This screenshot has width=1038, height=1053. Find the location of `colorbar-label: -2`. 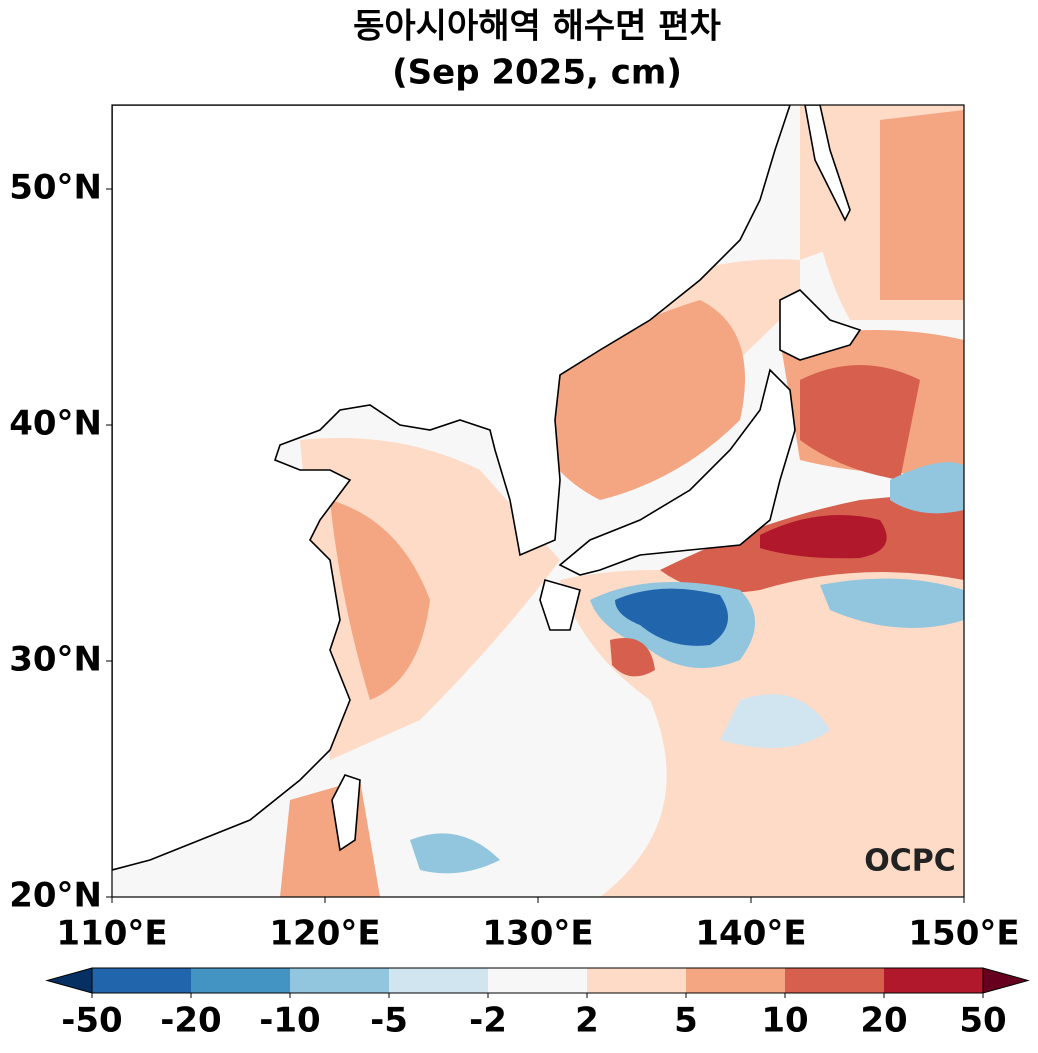

colorbar-label: -2 is located at coordinates (488, 1021).